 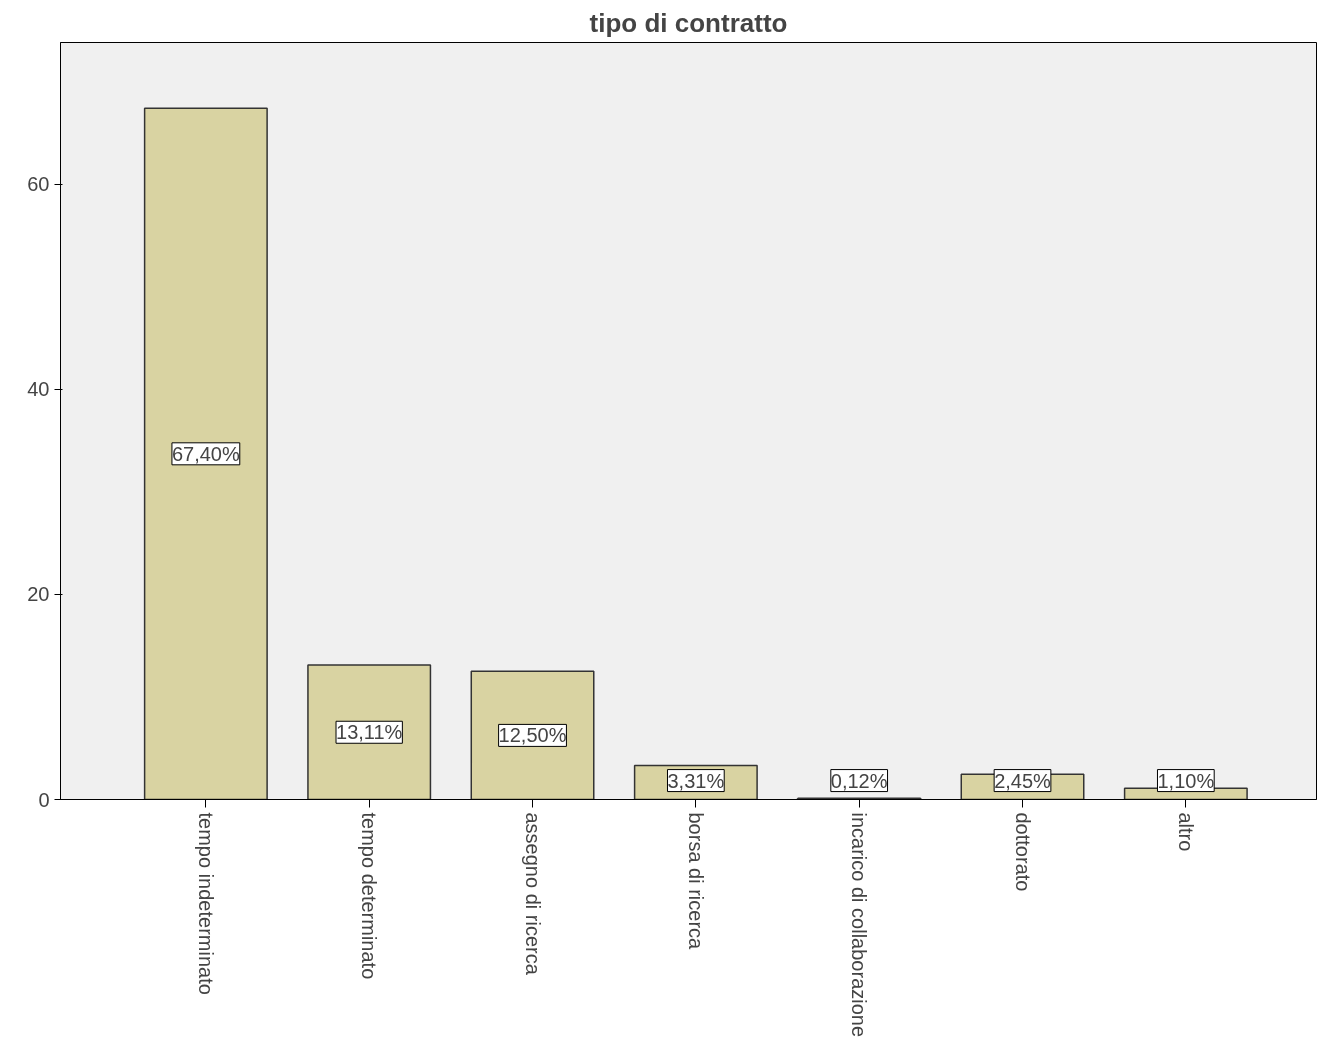 I want to click on x-tick-label: altro, so click(x=1185, y=832).